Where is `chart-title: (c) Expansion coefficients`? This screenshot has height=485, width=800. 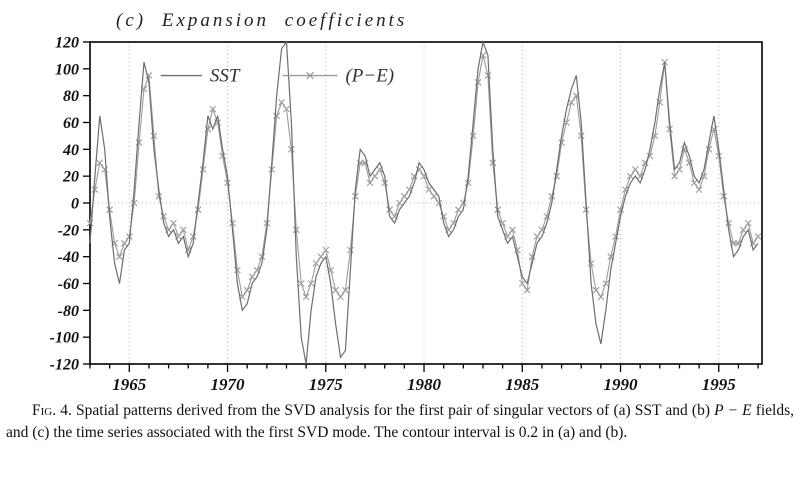
chart-title: (c) Expansion coefficients is located at coordinates (262, 20).